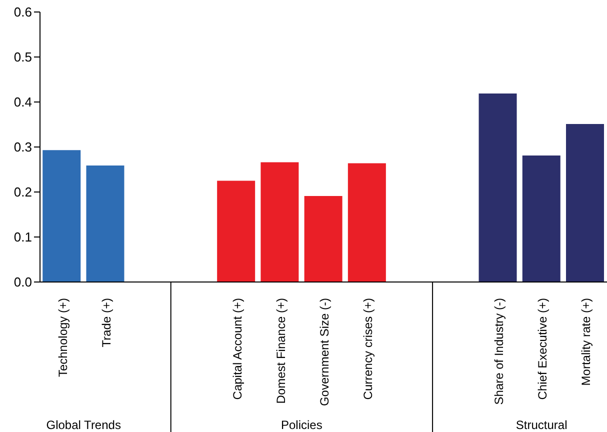  I want to click on x-tick-label: Technology (+), so click(63, 338).